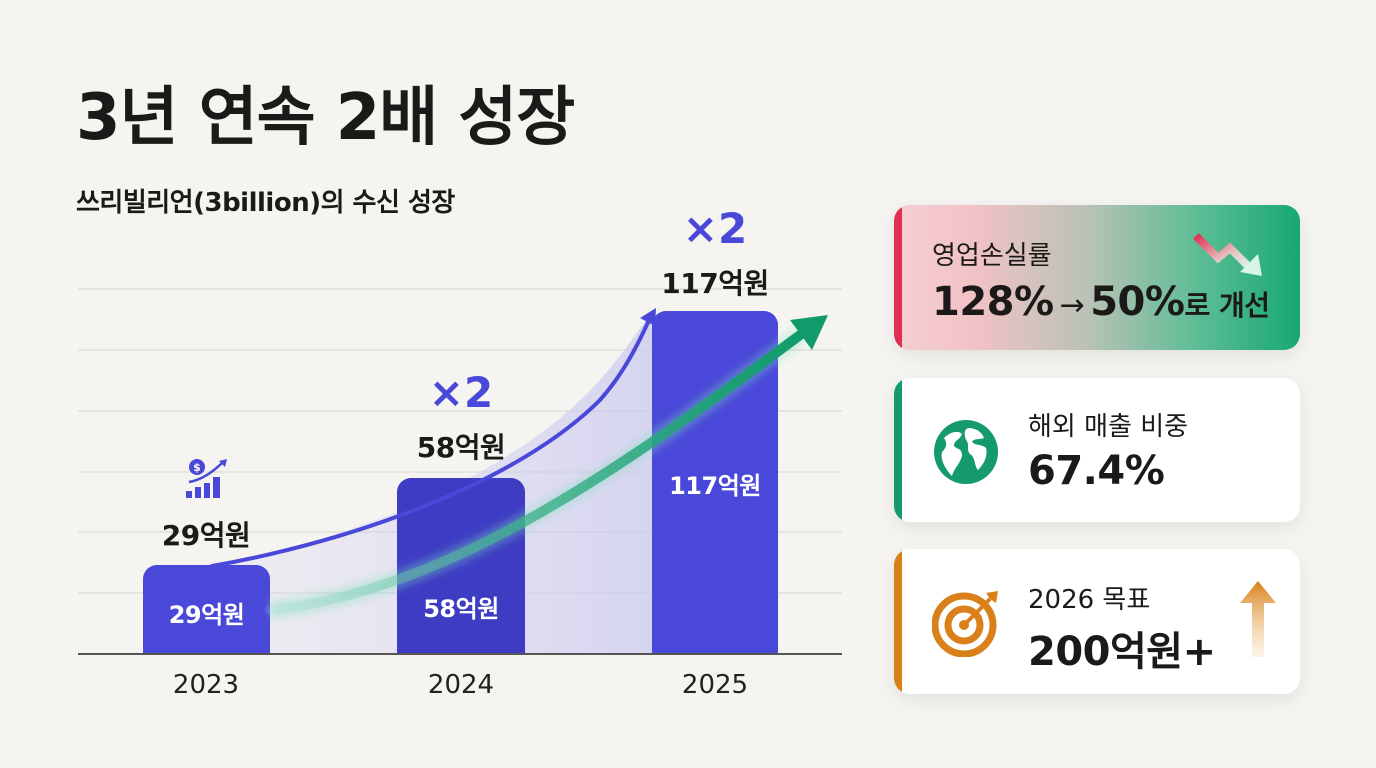 Image resolution: width=1376 pixels, height=768 pixels. I want to click on value-to: 50%, so click(1137, 302).